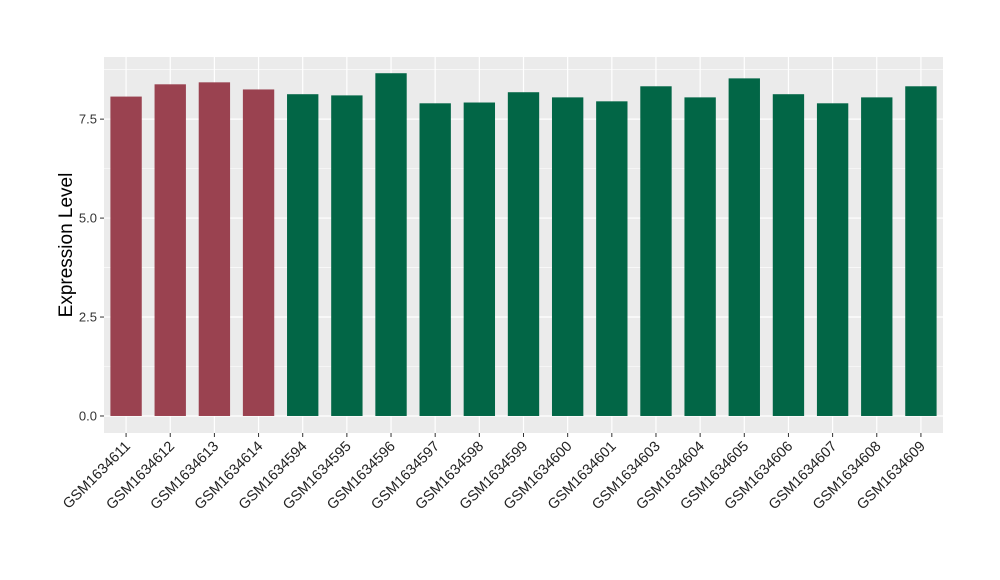 The image size is (1000, 580). Describe the element at coordinates (88, 119) in the screenshot. I see `y-tick-label: 7.5` at that location.